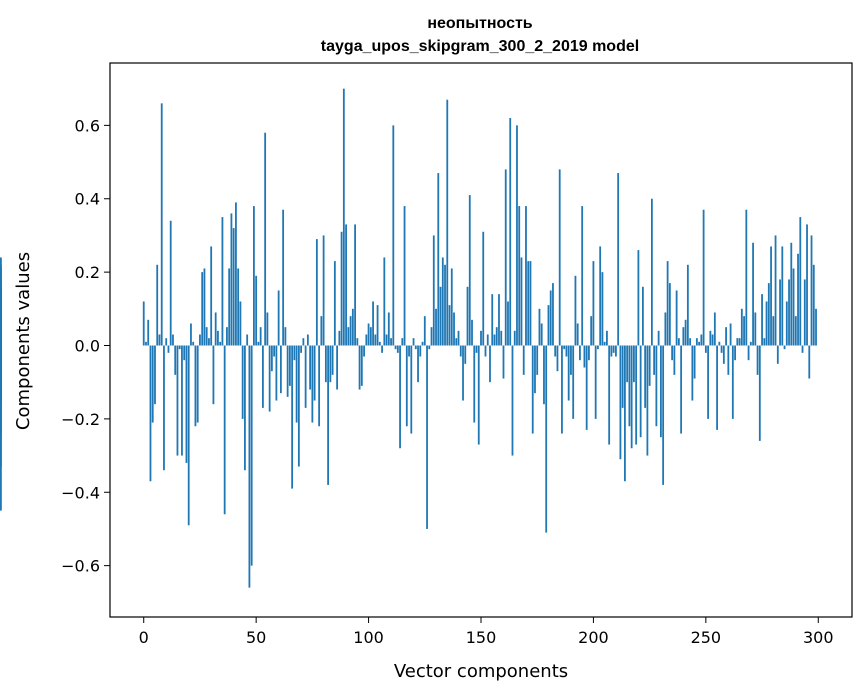  What do you see at coordinates (144, 637) in the screenshot?
I see `x-tick-label: 0` at bounding box center [144, 637].